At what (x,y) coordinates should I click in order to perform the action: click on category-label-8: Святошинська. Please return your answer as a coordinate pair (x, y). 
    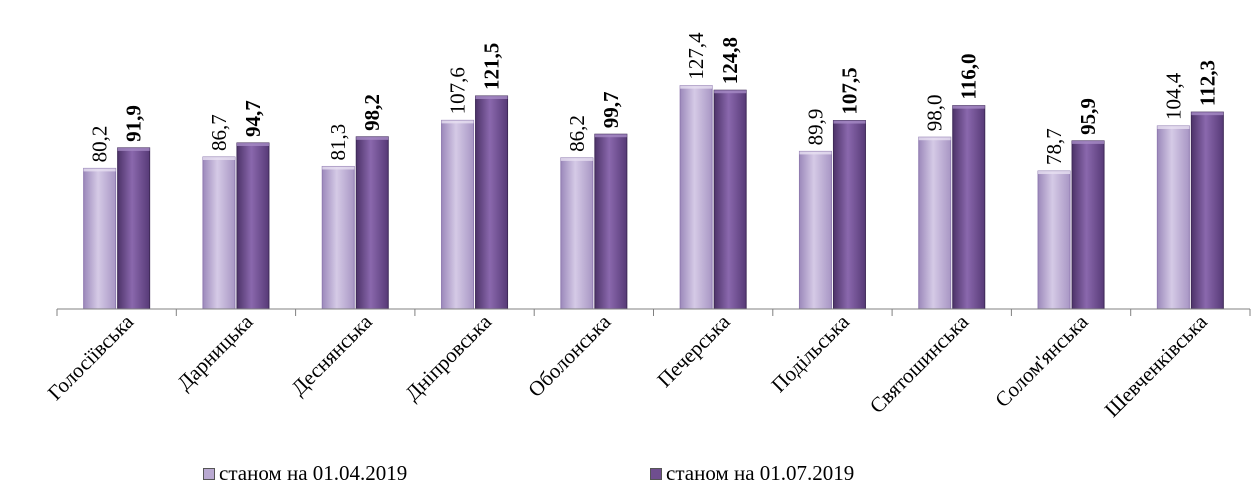
    Looking at the image, I should click on (919, 363).